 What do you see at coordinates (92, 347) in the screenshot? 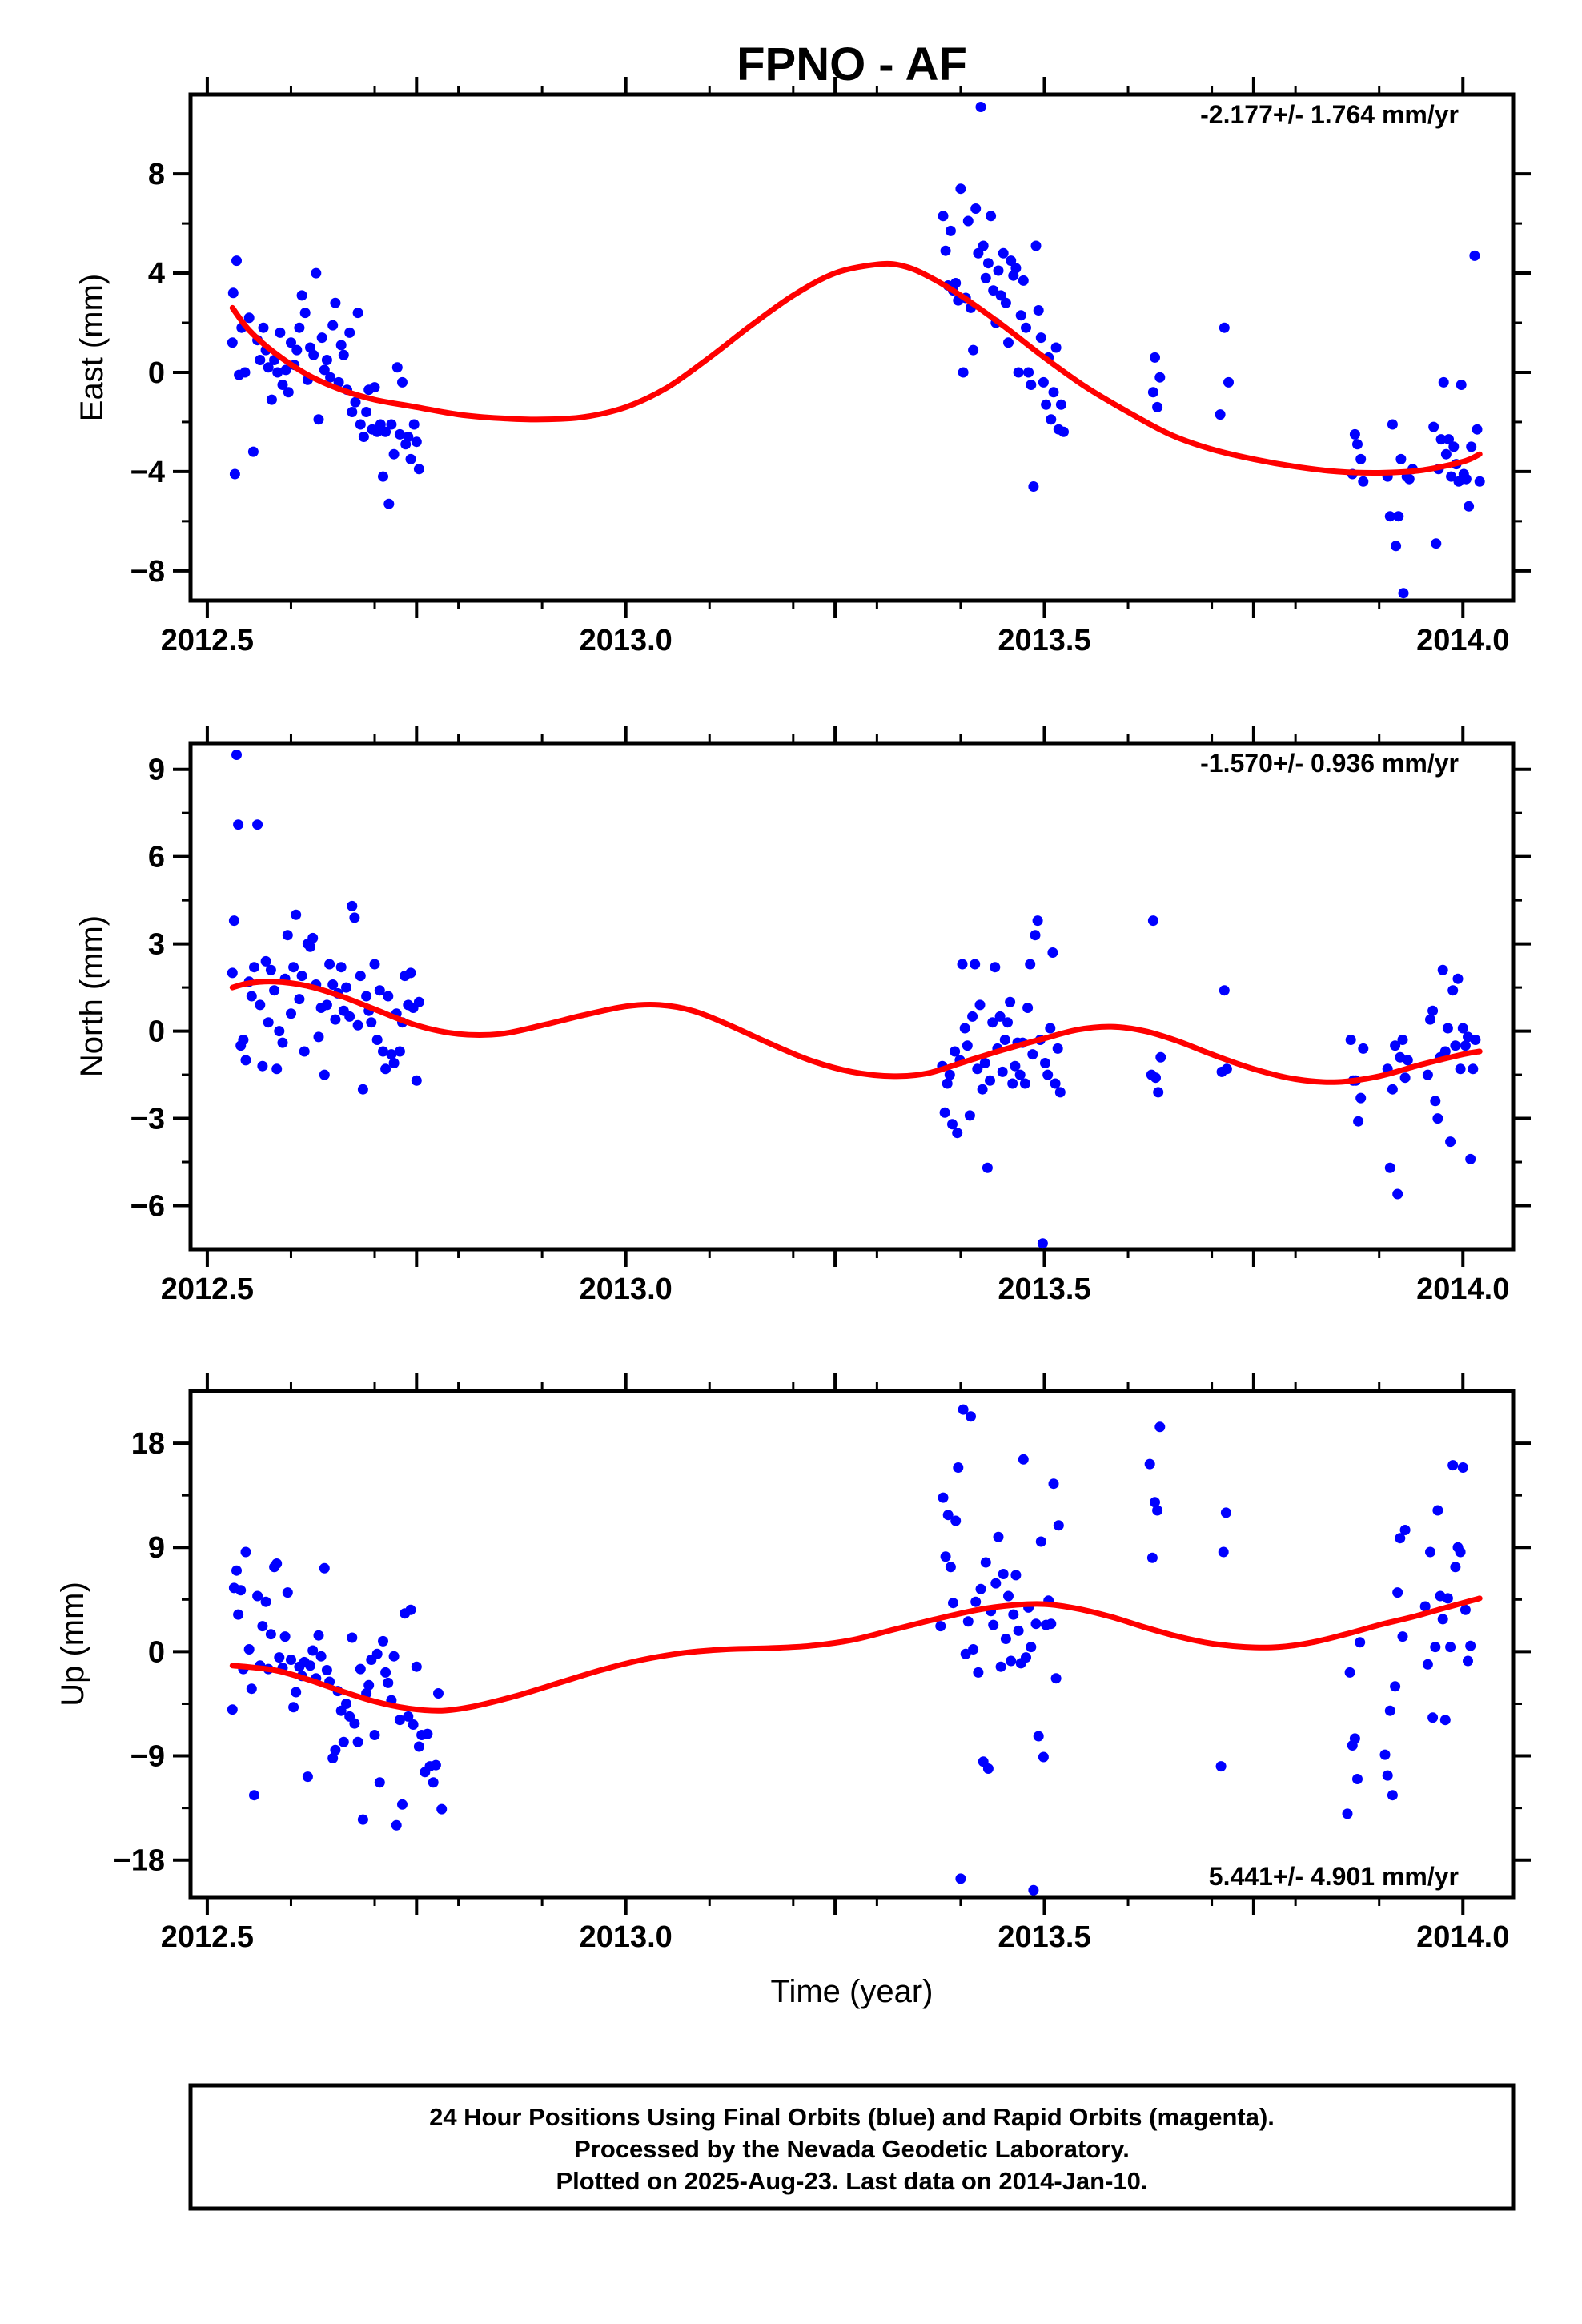
I see `panel-east-ylabel: East (mm)` at bounding box center [92, 347].